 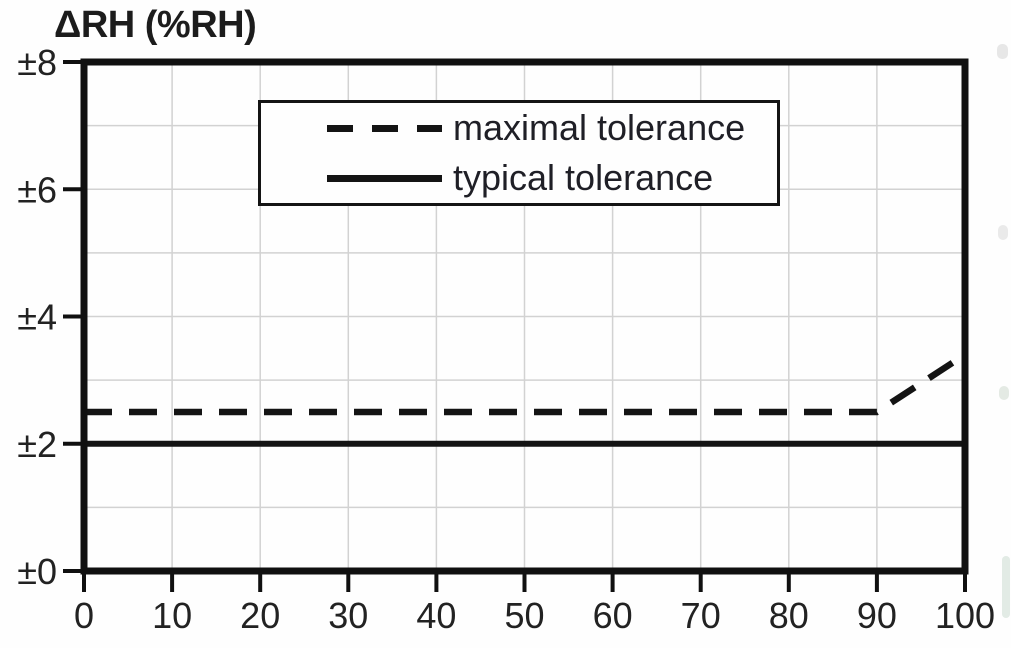 What do you see at coordinates (436, 615) in the screenshot?
I see `svg-text: 40` at bounding box center [436, 615].